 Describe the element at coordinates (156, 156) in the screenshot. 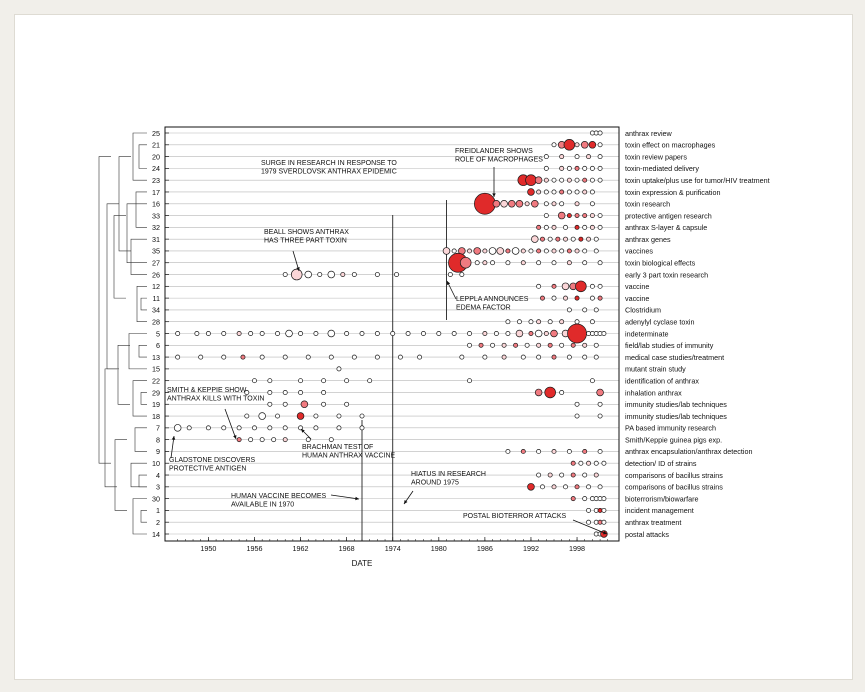

I see `row-number: 20` at that location.